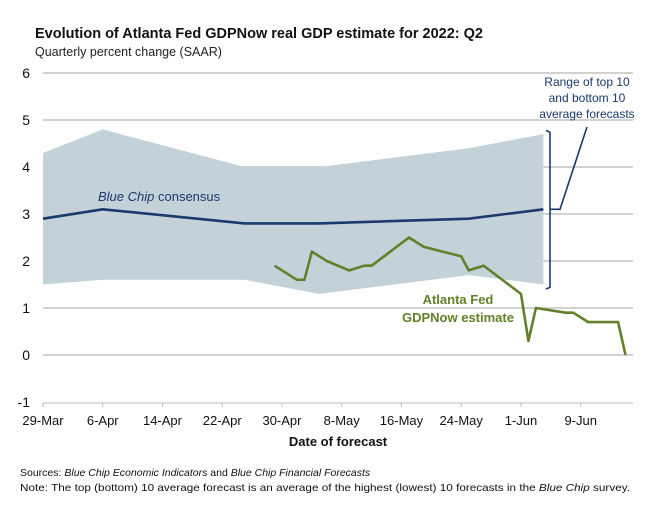 Image resolution: width=650 pixels, height=508 pixels. Describe the element at coordinates (293, 216) in the screenshot. I see `blue-chip-consensus-line` at that location.